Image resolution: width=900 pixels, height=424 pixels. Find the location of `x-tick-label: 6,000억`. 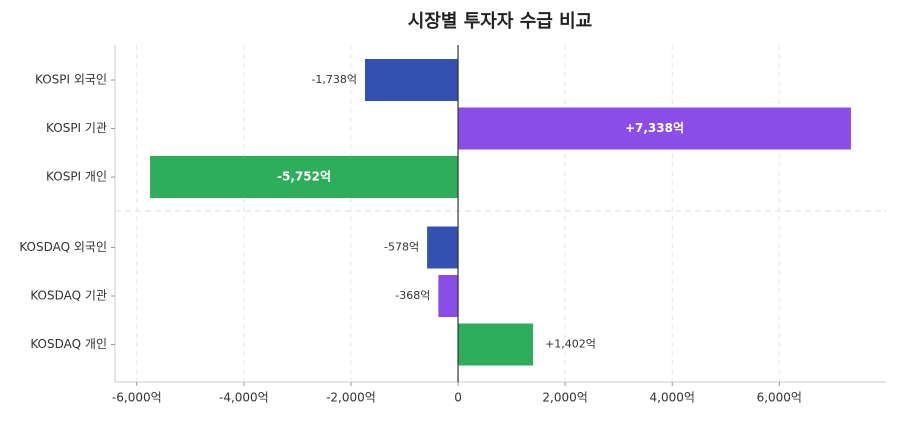

x-tick-label: 6,000억 is located at coordinates (779, 398).